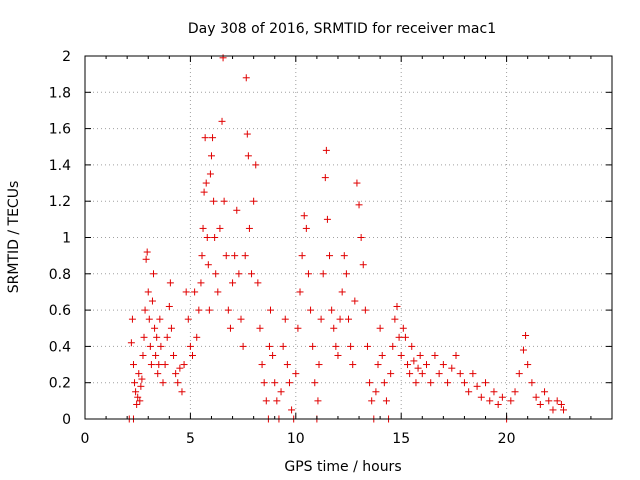  I want to click on y-tick-label: 1.2, so click(60, 202).